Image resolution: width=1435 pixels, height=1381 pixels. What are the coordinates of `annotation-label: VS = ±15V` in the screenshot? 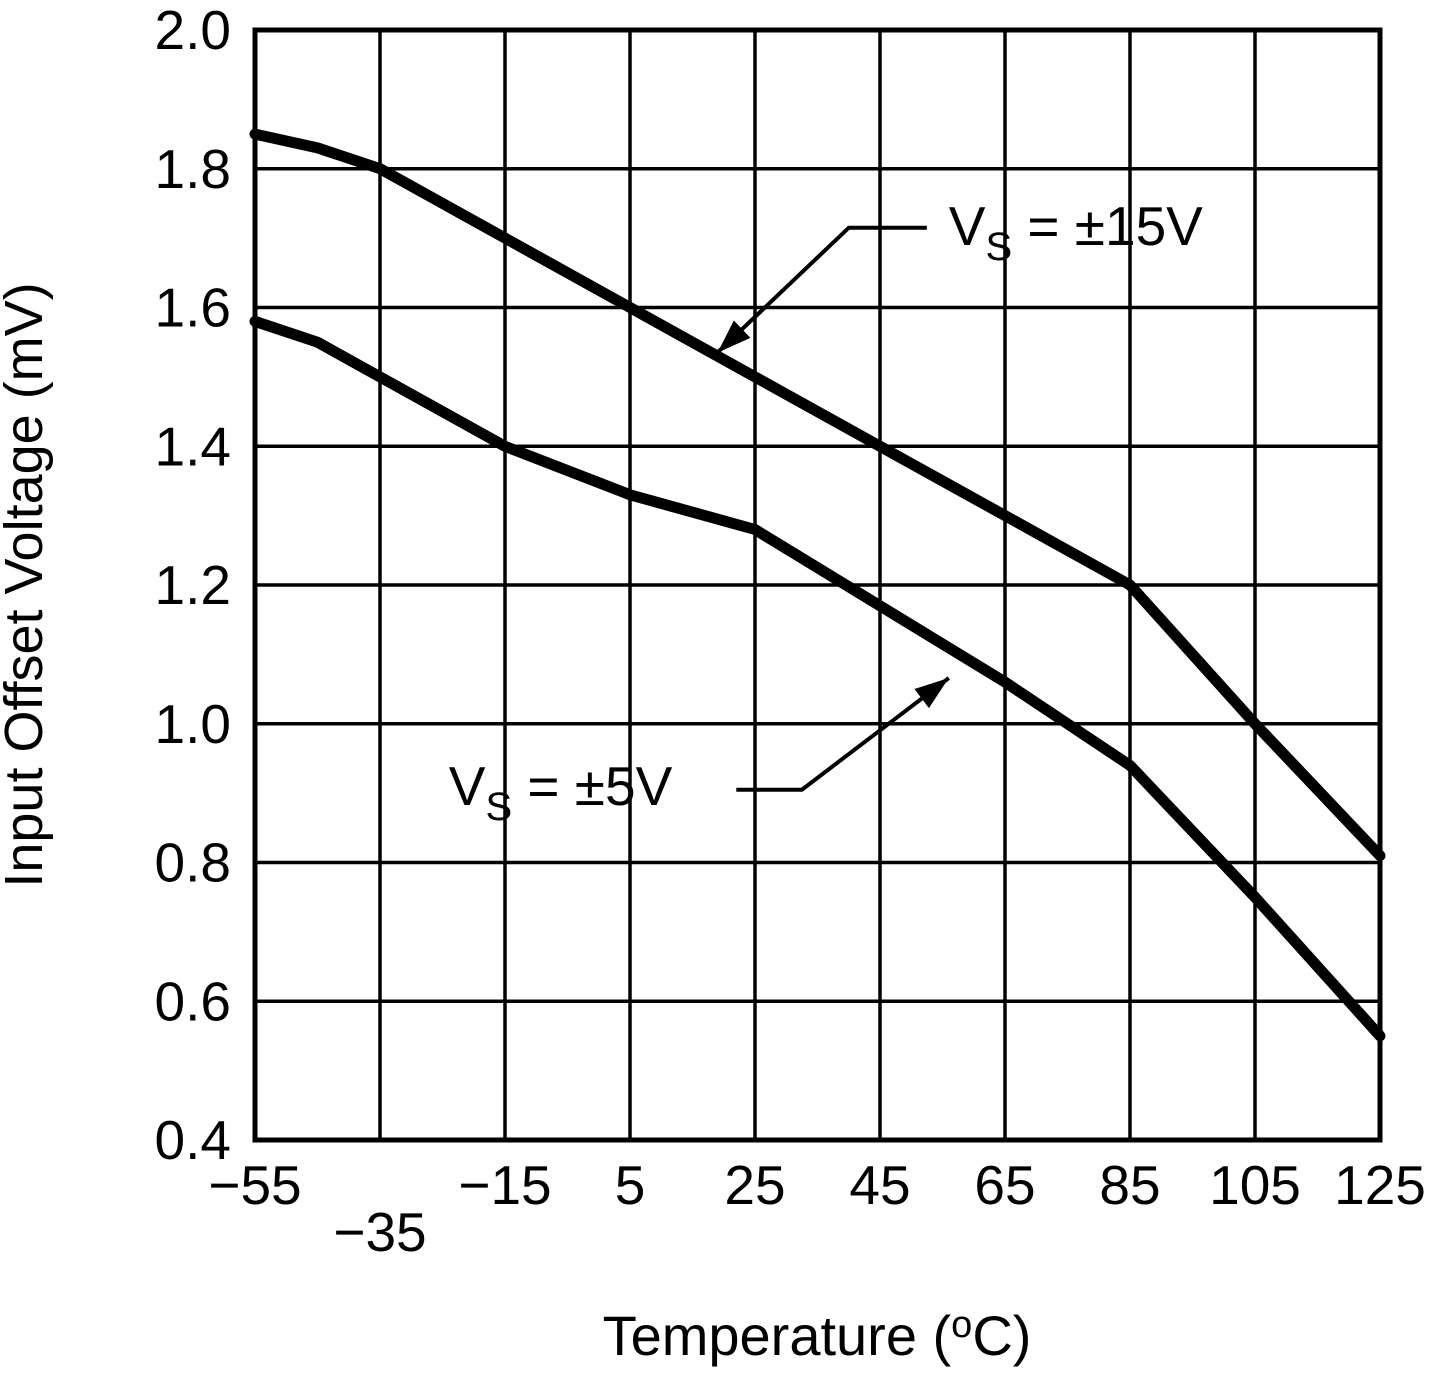 It's located at (1076, 232).